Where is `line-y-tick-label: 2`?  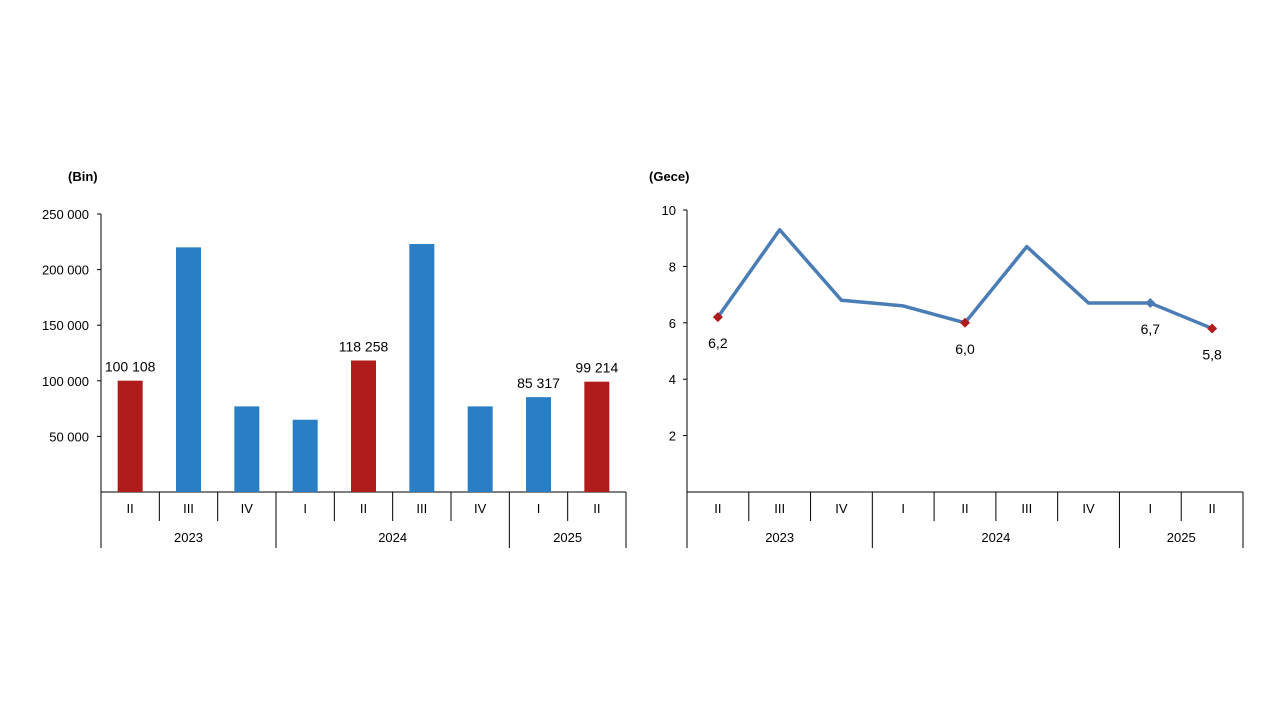
line-y-tick-label: 2 is located at coordinates (672, 436).